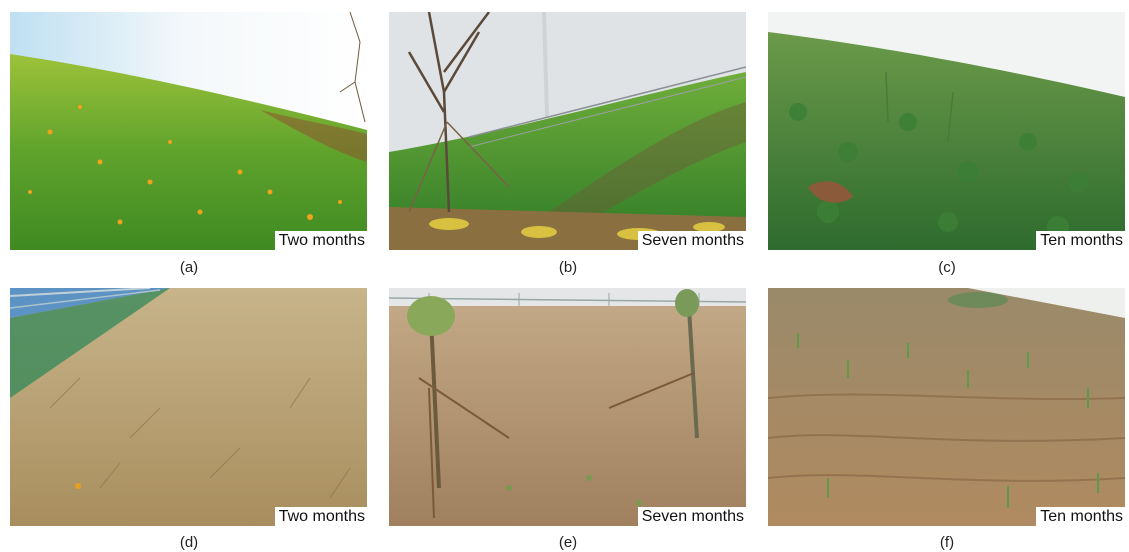 The width and height of the screenshot is (1129, 552). I want to click on photo-green-slope-tree, so click(567, 131).